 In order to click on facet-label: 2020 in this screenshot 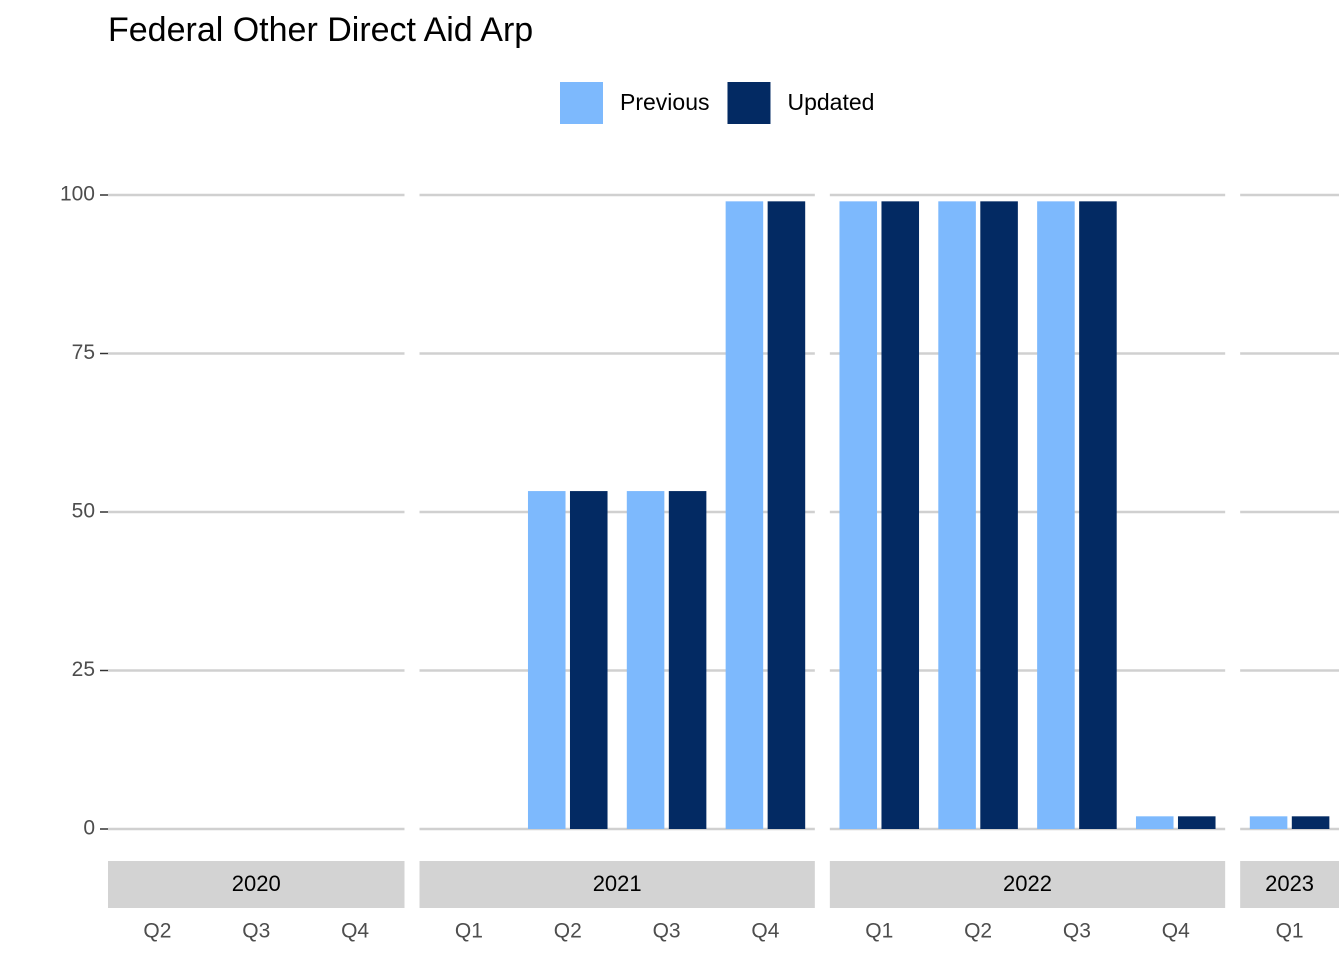, I will do `click(256, 883)`.